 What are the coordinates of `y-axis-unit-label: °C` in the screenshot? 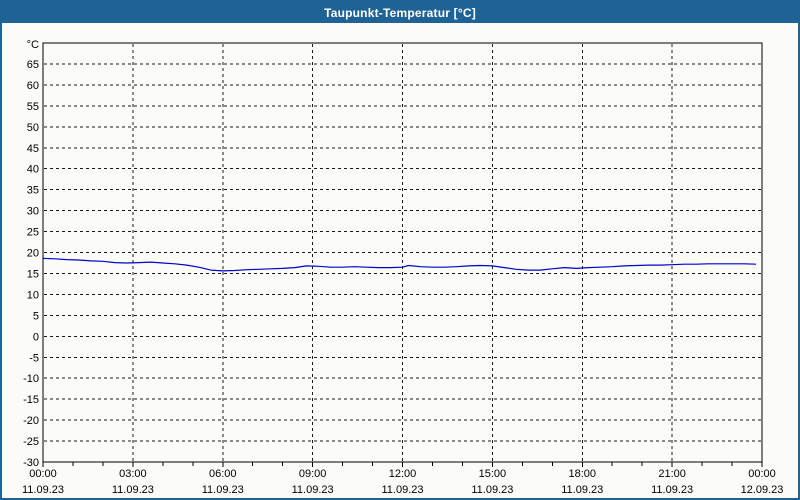 It's located at (33, 45).